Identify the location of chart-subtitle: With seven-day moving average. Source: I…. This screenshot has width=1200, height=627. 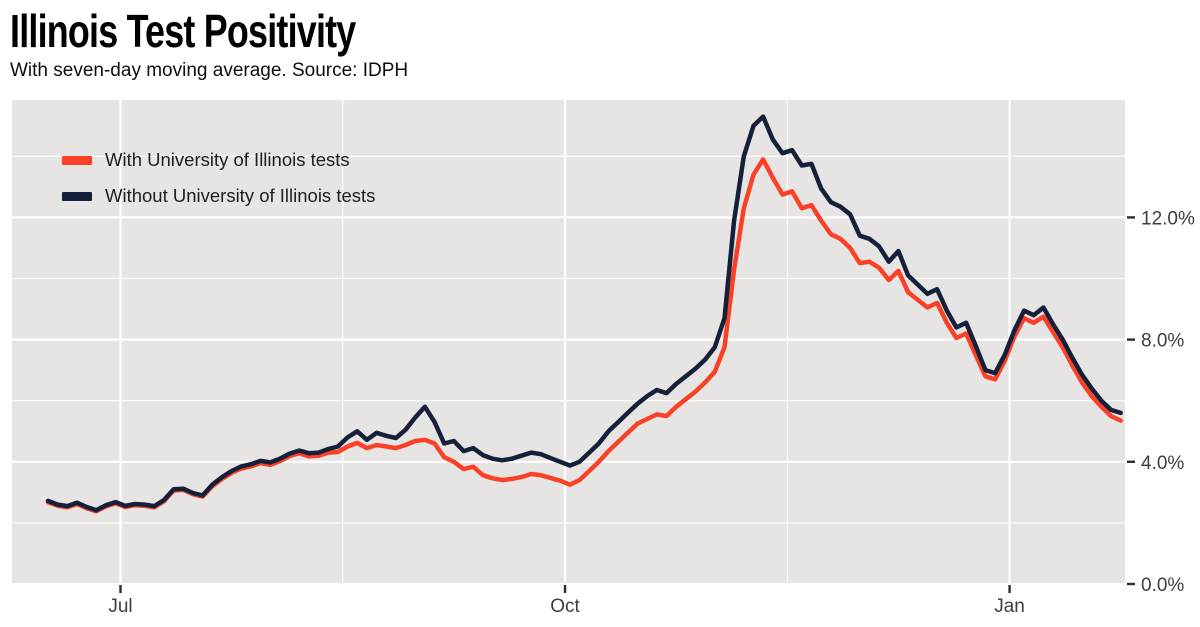
(209, 70).